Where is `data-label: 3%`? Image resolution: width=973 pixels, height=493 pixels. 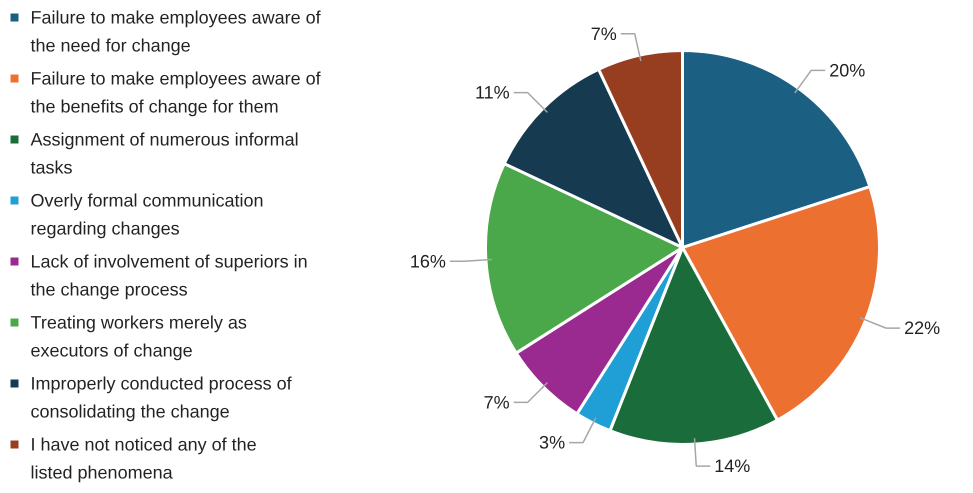 data-label: 3% is located at coordinates (552, 442).